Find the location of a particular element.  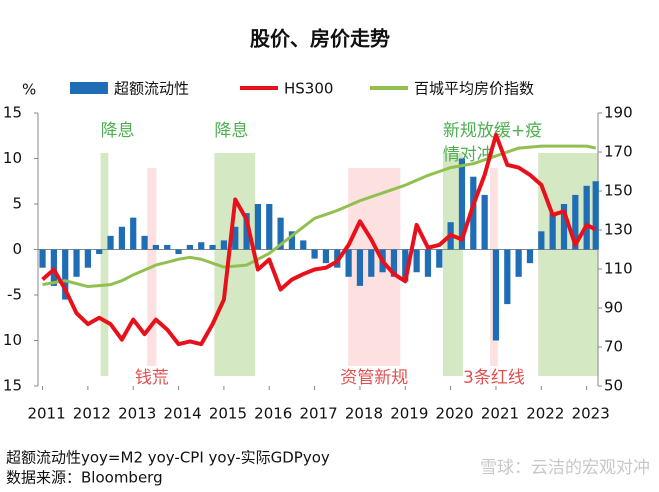

watermark: 雪球：云洁的宏观对冲 is located at coordinates (565, 468).